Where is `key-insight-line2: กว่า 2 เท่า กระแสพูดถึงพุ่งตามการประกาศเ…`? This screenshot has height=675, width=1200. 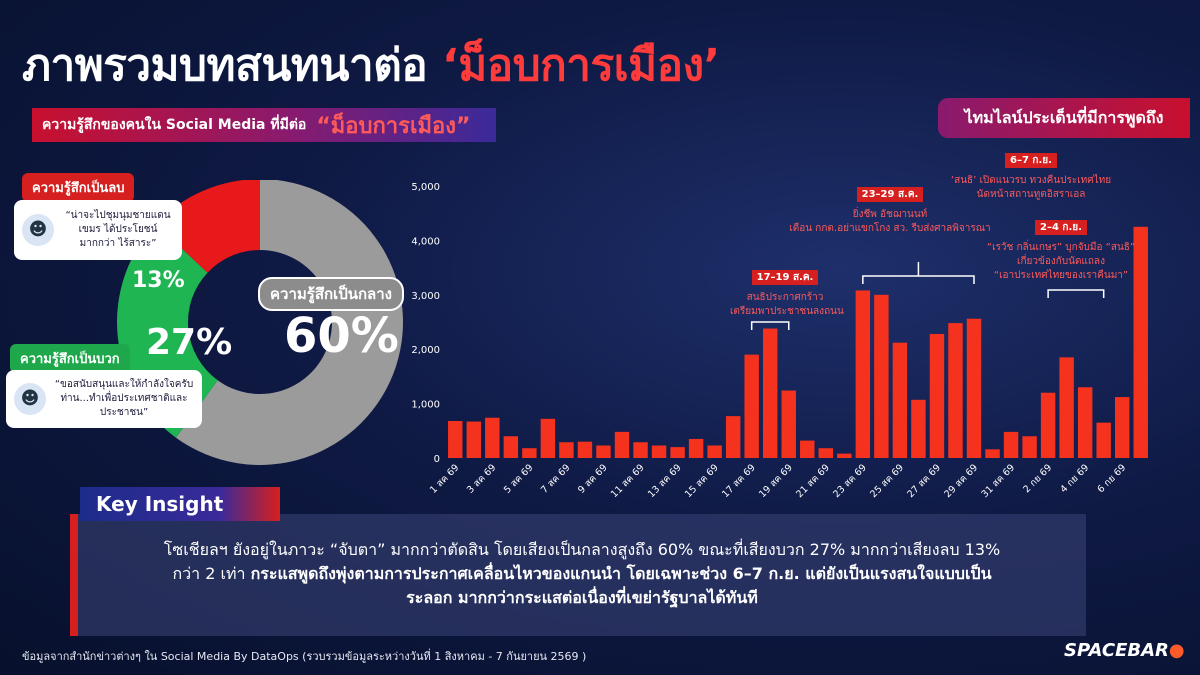
key-insight-line2: กว่า 2 เท่า กระแสพูดถึงพุ่งตามการประกาศเ… is located at coordinates (582, 574).